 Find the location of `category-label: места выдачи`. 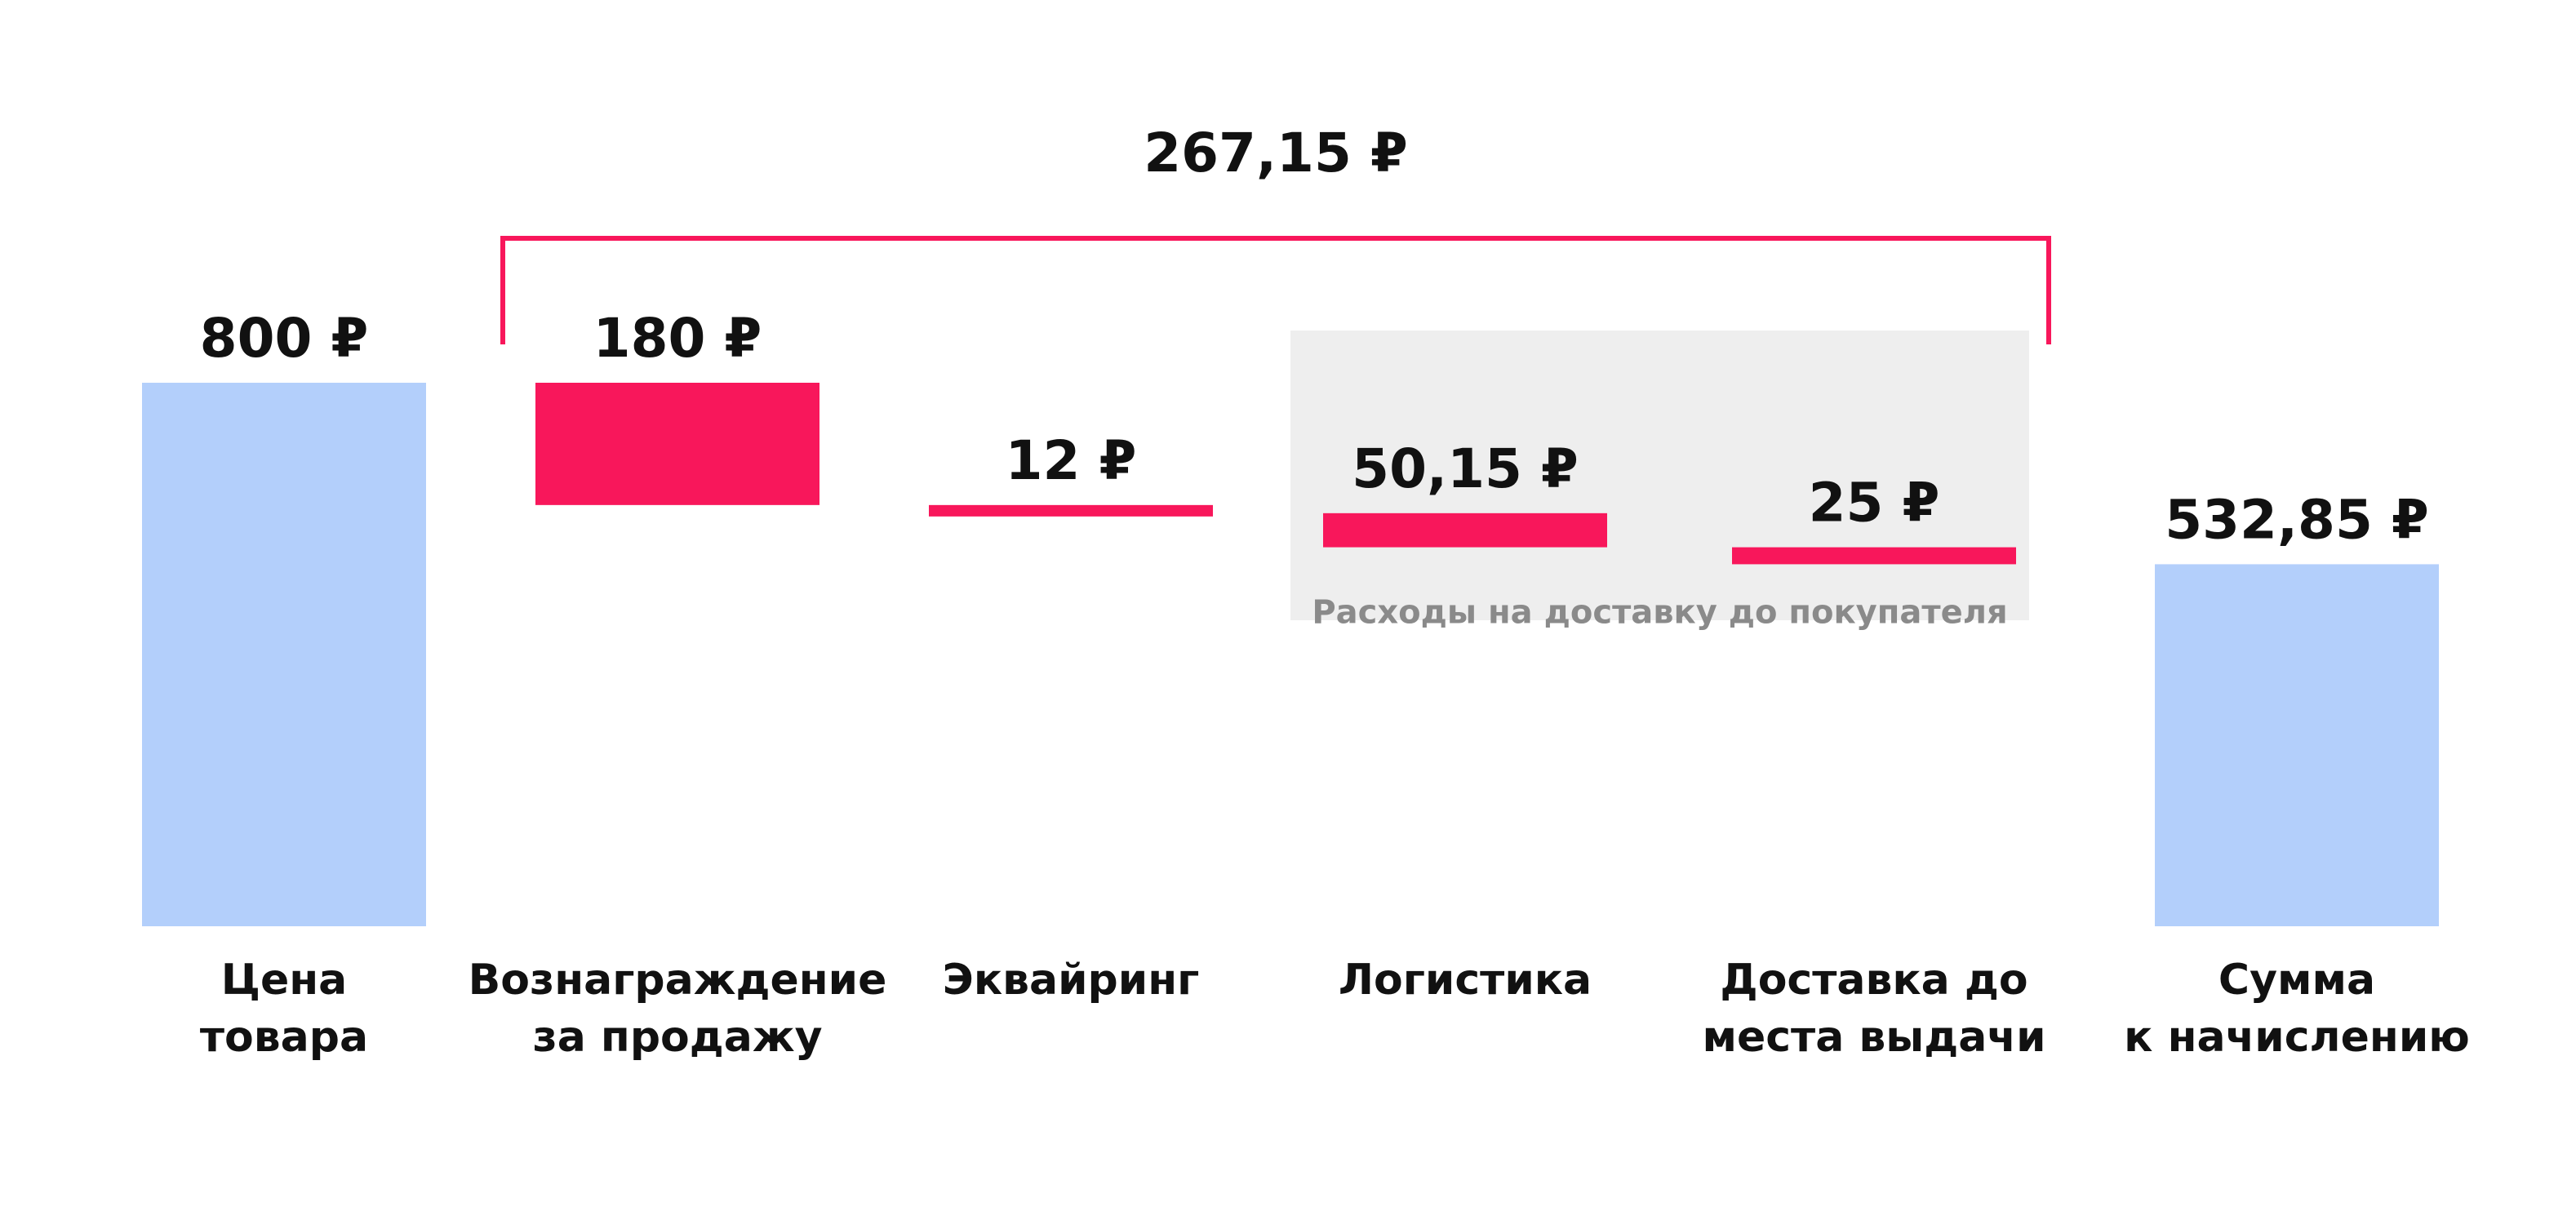

category-label: места выдачи is located at coordinates (1873, 1037).